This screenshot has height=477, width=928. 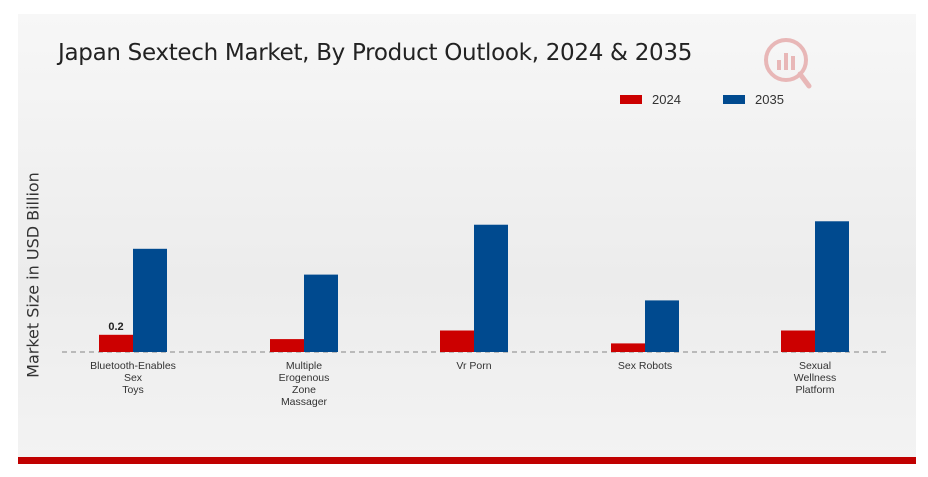 What do you see at coordinates (304, 378) in the screenshot?
I see `x-tick-line-1-1: Erogenous` at bounding box center [304, 378].